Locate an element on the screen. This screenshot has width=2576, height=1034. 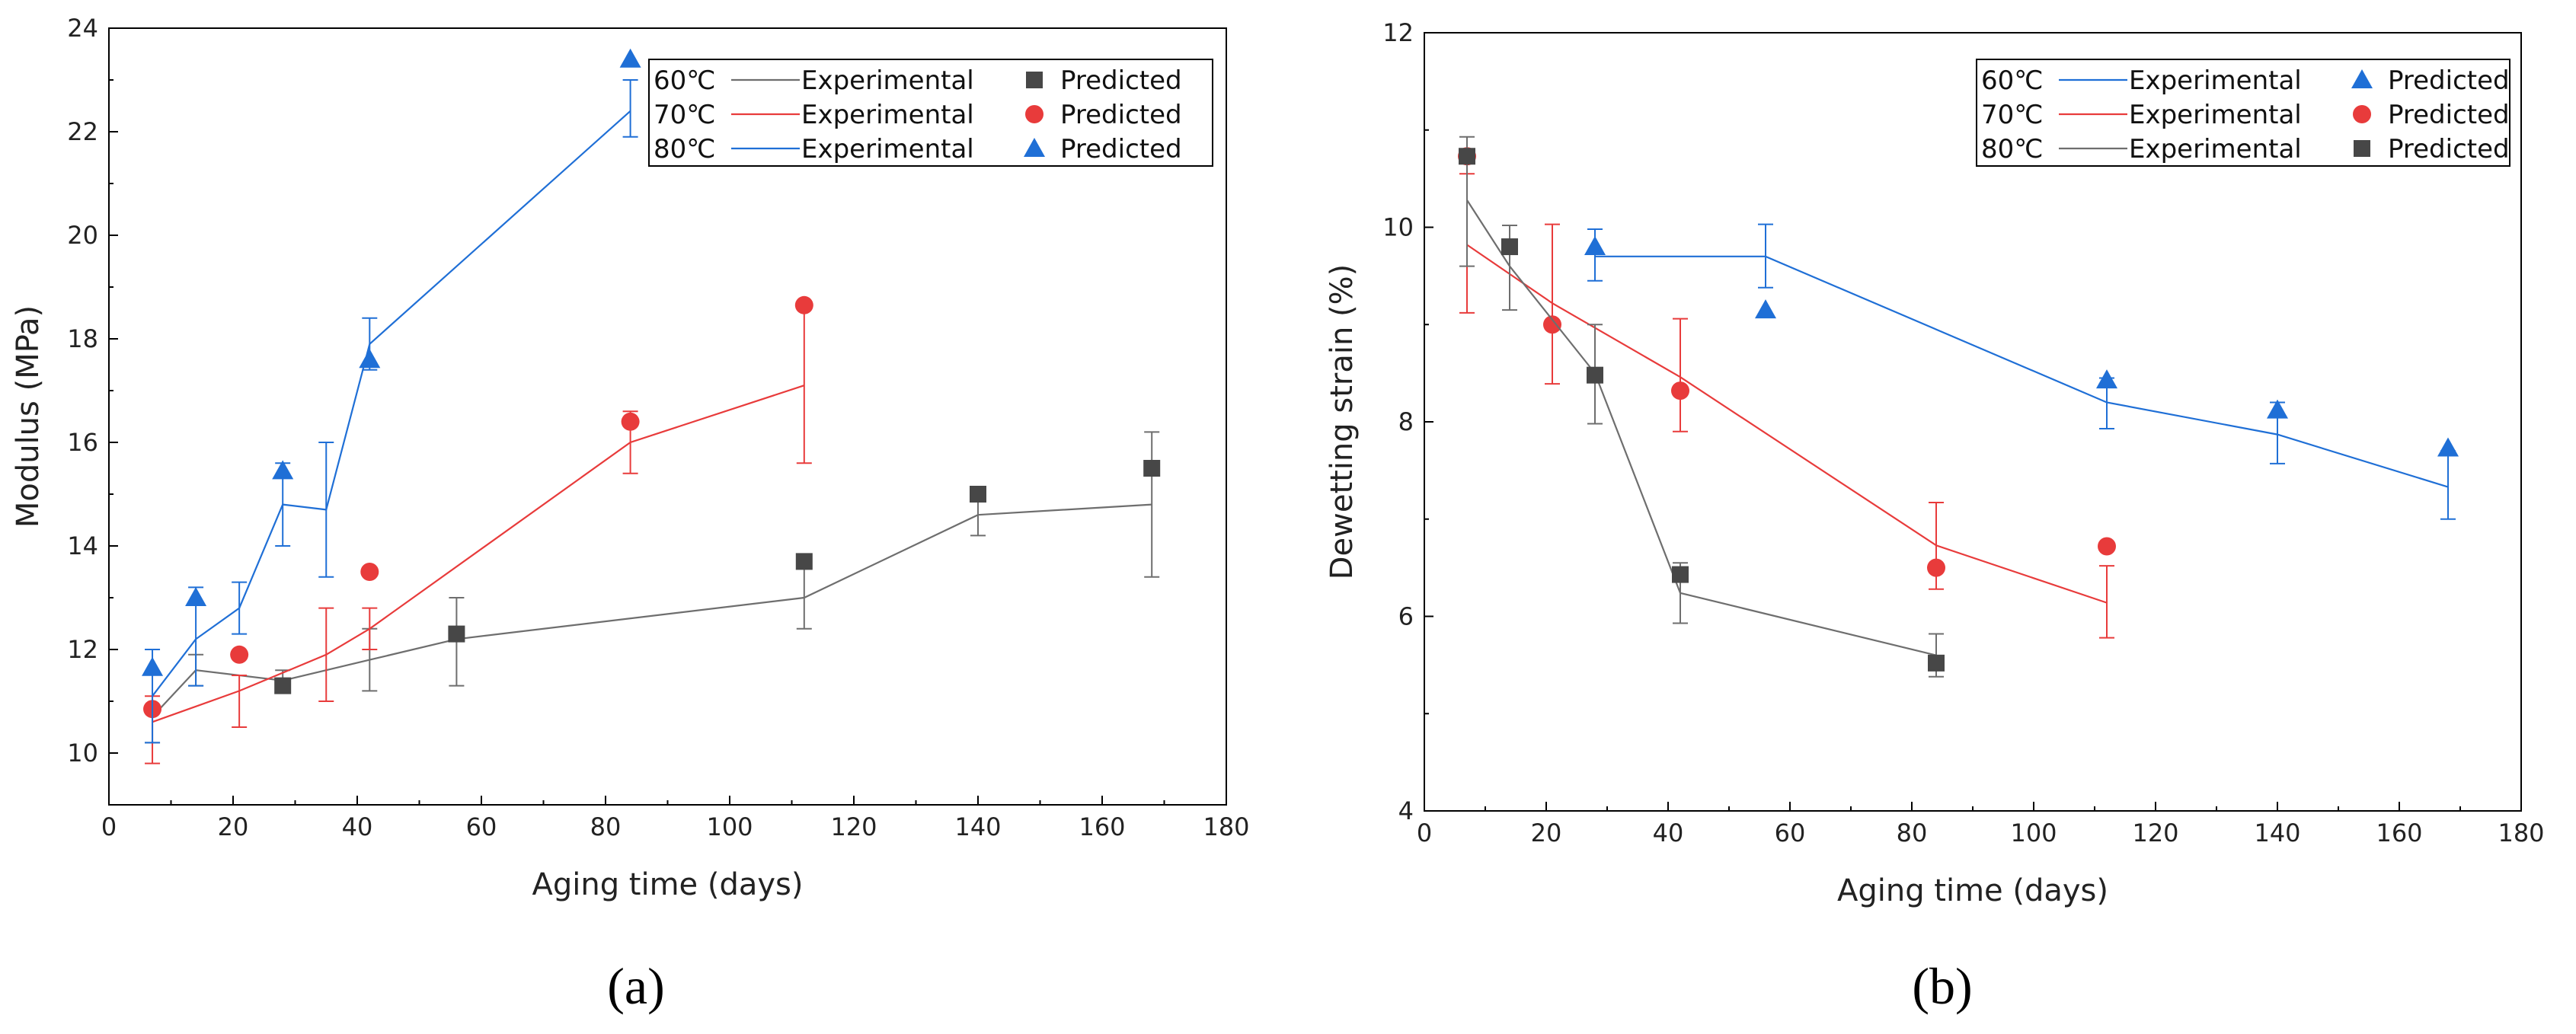
panel-label-b: (b) is located at coordinates (1942, 986).